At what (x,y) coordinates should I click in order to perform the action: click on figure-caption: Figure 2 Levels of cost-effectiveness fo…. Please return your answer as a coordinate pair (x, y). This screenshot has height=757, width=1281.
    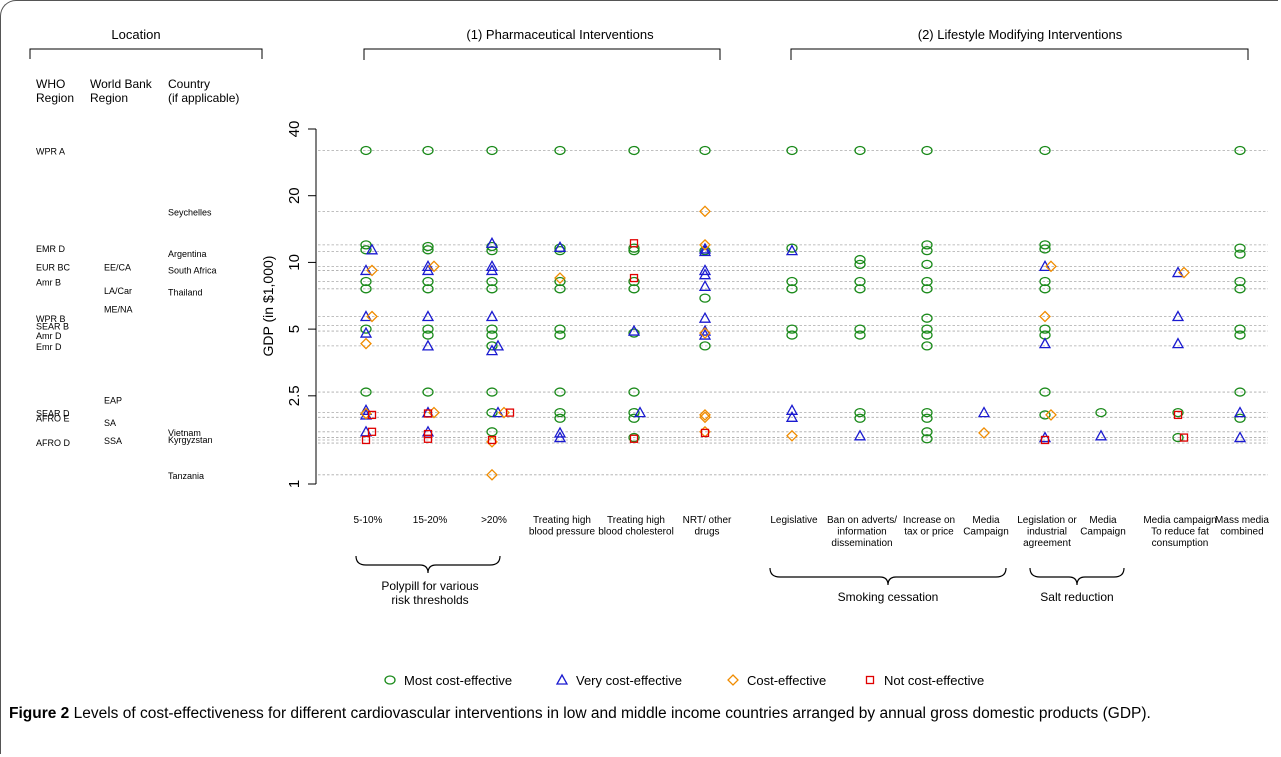
    Looking at the image, I should click on (643, 714).